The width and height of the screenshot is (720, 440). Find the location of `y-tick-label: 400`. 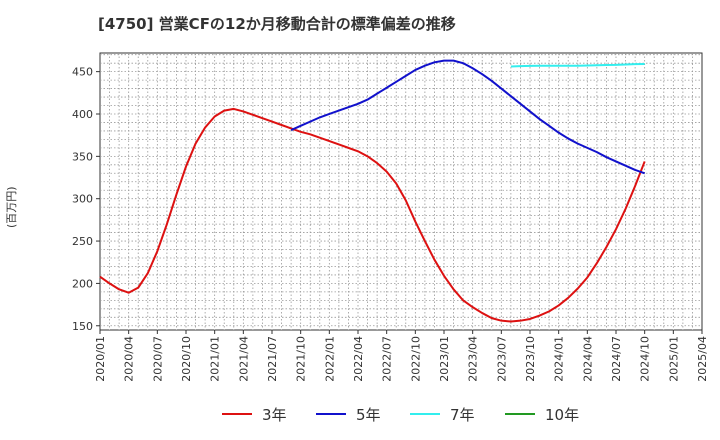

y-tick-label: 400 is located at coordinates (82, 114).